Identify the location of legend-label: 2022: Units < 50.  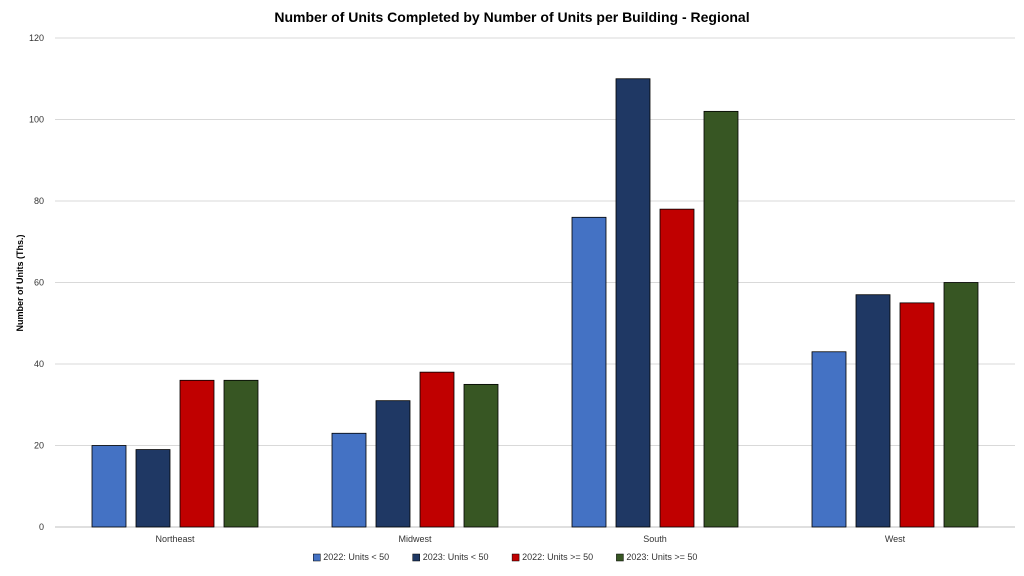
(356, 557).